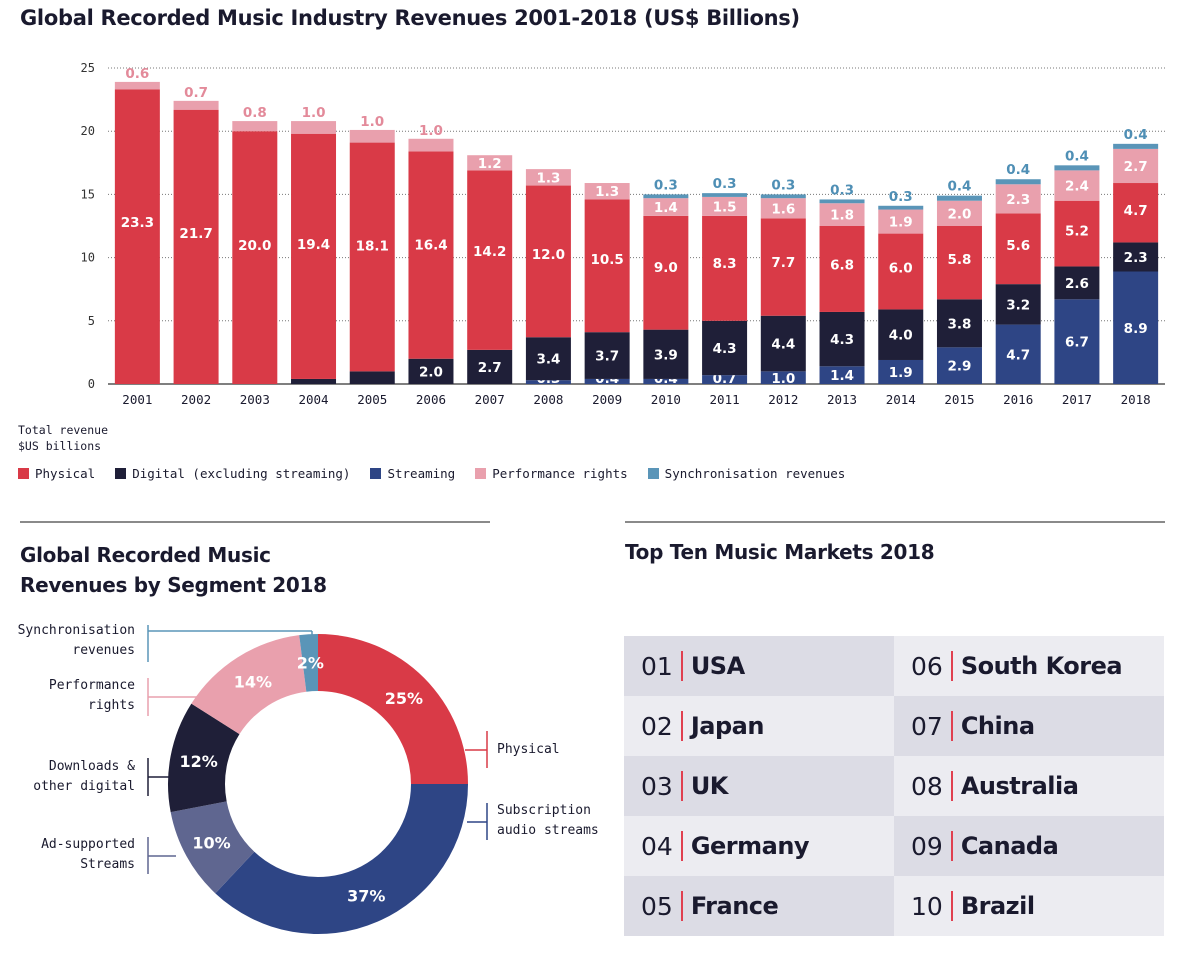 Image resolution: width=1179 pixels, height=955 pixels. I want to click on y-tick-label: 0, so click(91, 384).